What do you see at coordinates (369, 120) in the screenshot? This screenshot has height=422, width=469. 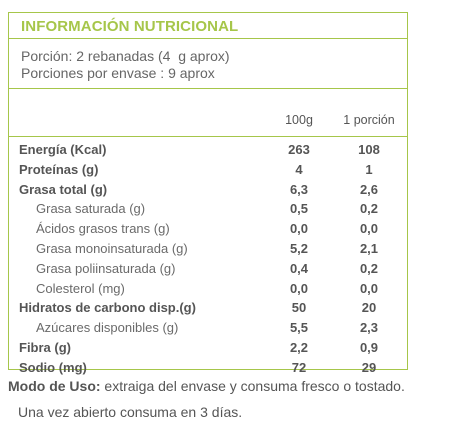 I see `column-header-portion: 1 porción` at bounding box center [369, 120].